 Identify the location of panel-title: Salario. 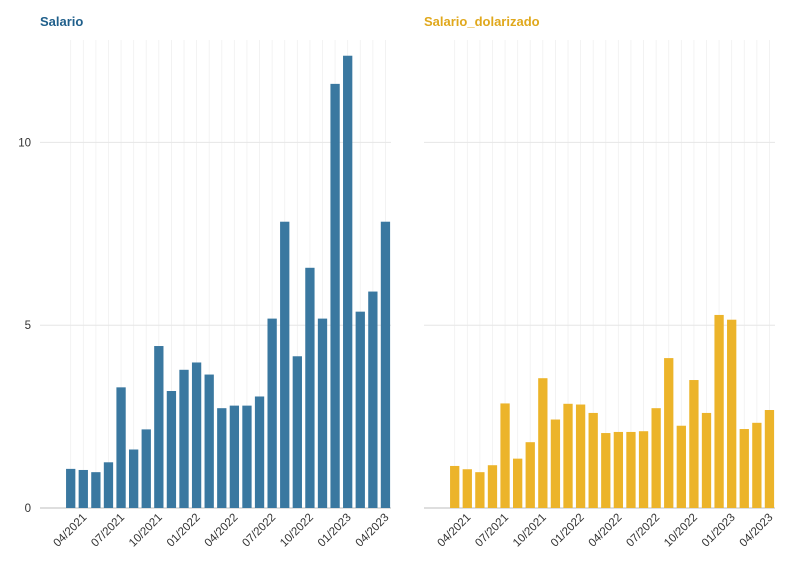
(61, 21).